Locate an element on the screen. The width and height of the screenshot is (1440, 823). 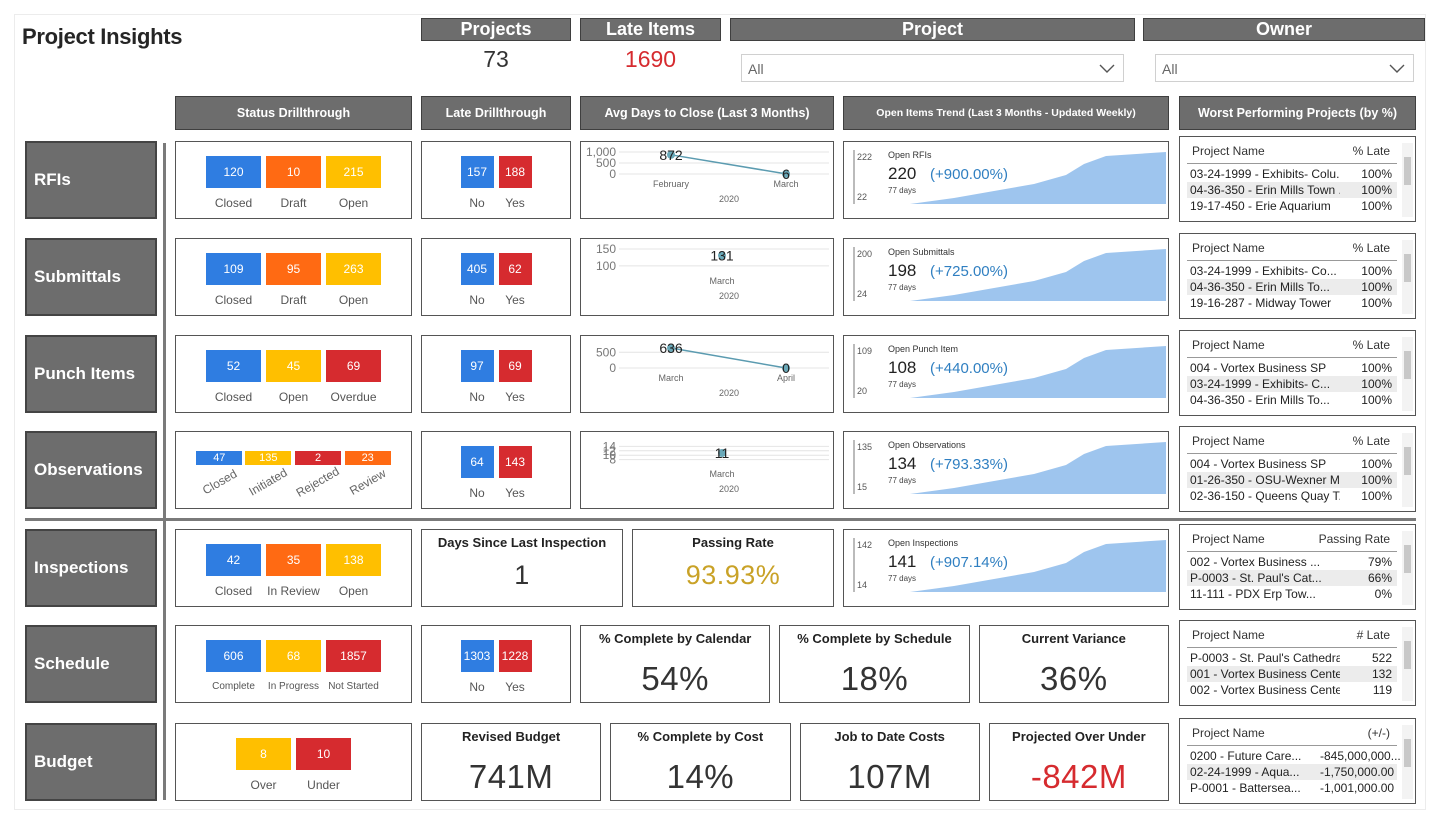
column-header: Worst Performing Projects (by %) is located at coordinates (1297, 113).